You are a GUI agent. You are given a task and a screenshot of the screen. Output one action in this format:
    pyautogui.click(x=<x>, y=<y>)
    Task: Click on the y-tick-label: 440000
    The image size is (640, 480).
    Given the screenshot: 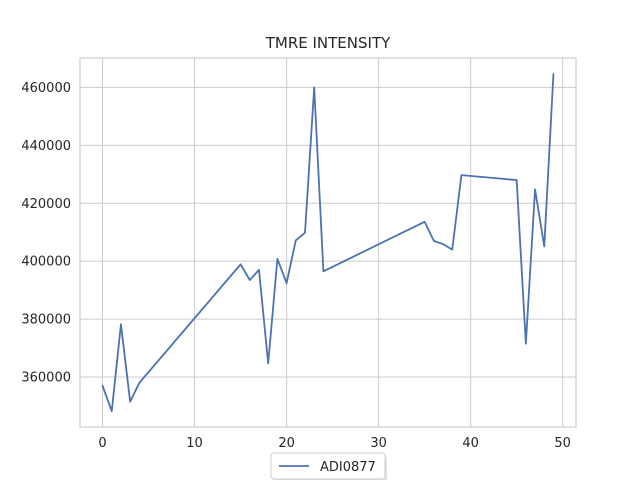 What is the action you would take?
    pyautogui.click(x=46, y=146)
    